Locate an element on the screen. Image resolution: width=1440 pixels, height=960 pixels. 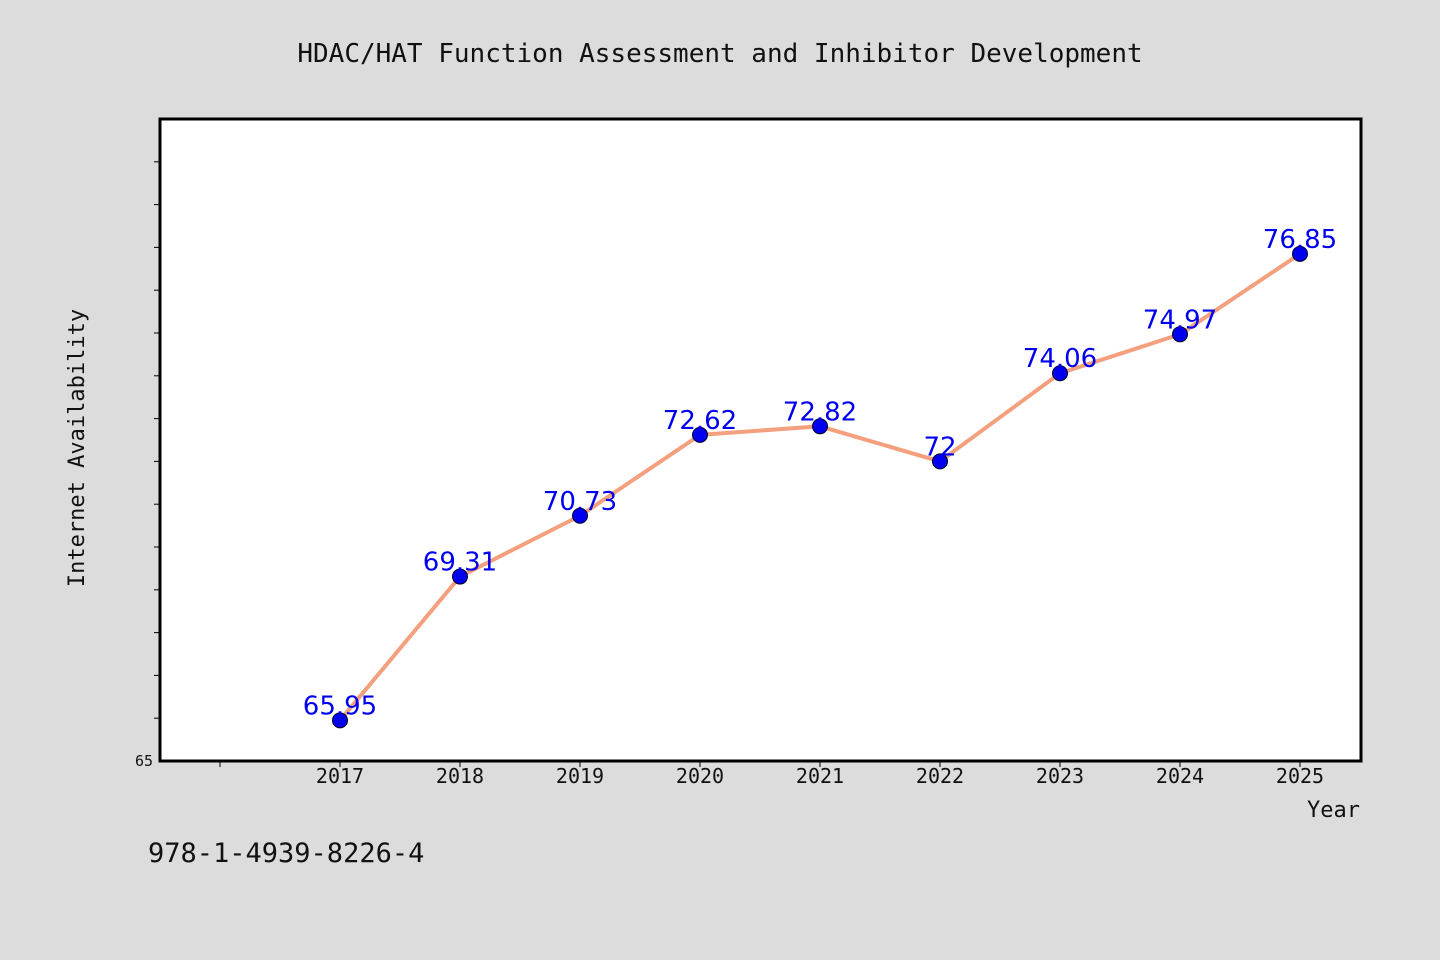
x-tick-label: 2022 is located at coordinates (940, 776).